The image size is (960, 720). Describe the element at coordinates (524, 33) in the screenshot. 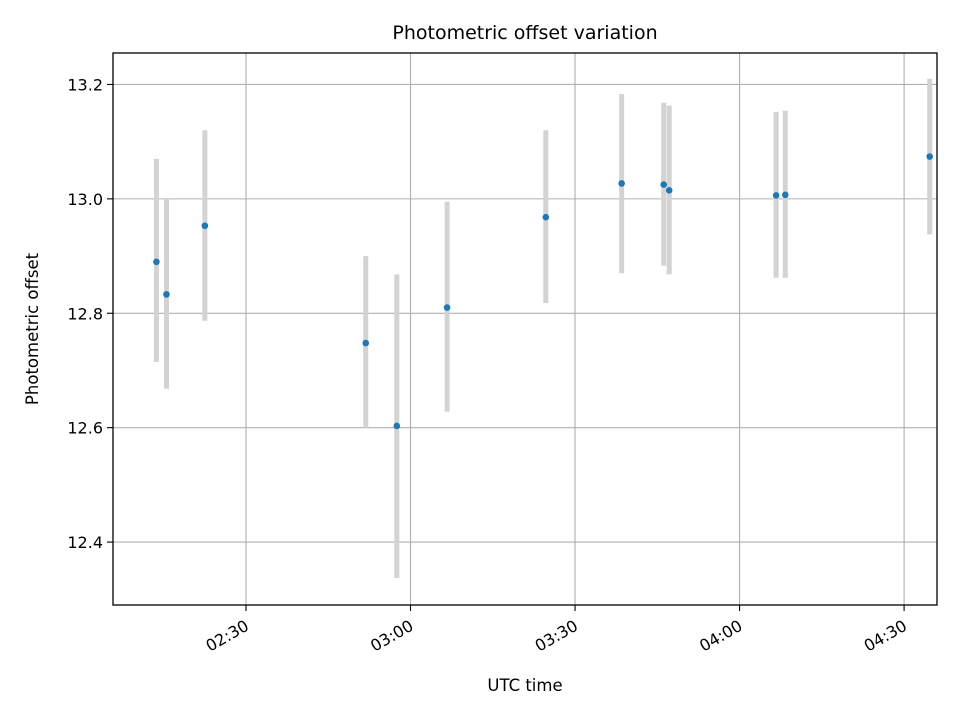

I see `chart-title: Photometric offset variation` at that location.